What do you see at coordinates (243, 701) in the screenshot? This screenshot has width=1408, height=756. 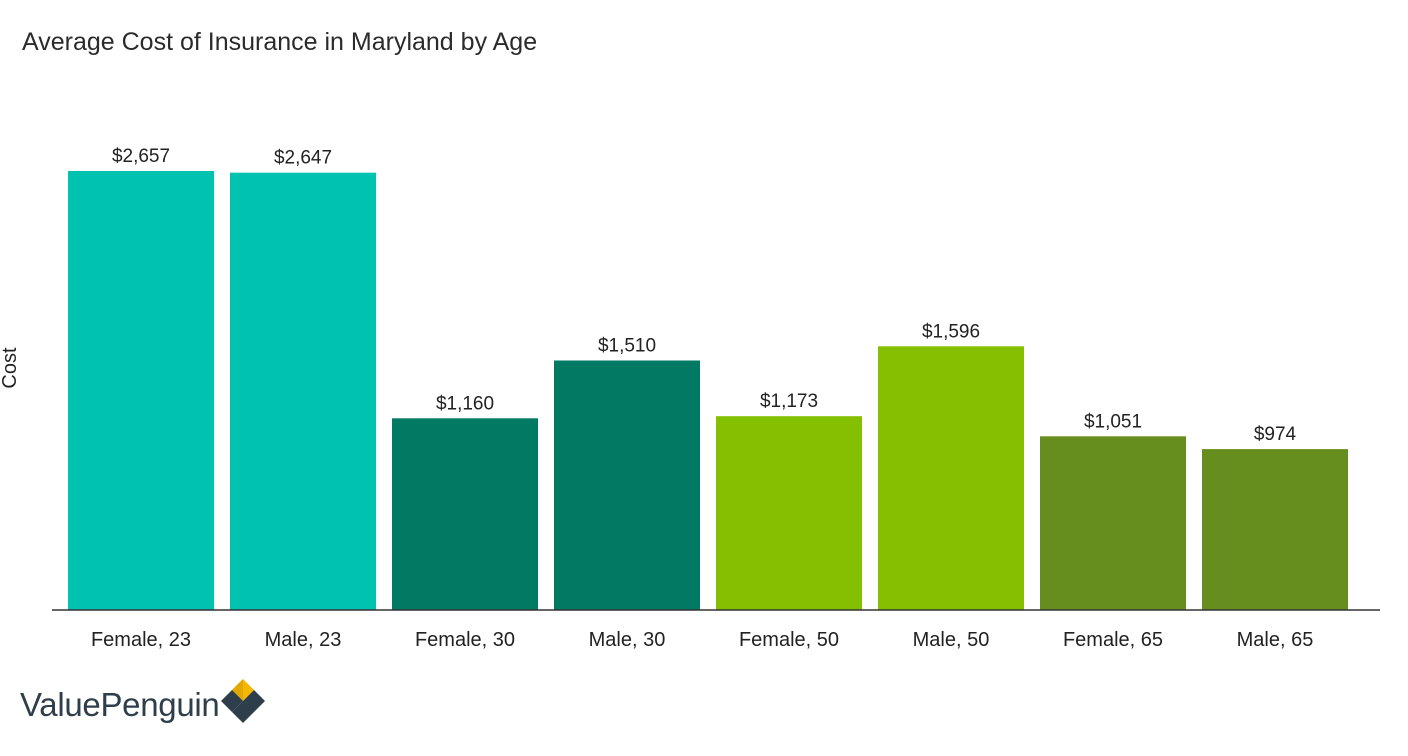 I see `penguin-diamond-icon` at bounding box center [243, 701].